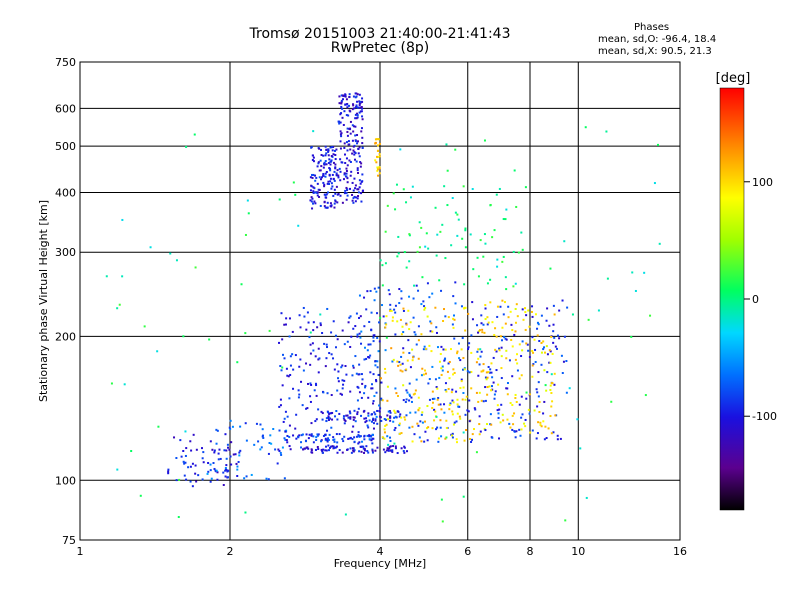 The image size is (800, 600). I want to click on x-tick-label: 2, so click(230, 551).